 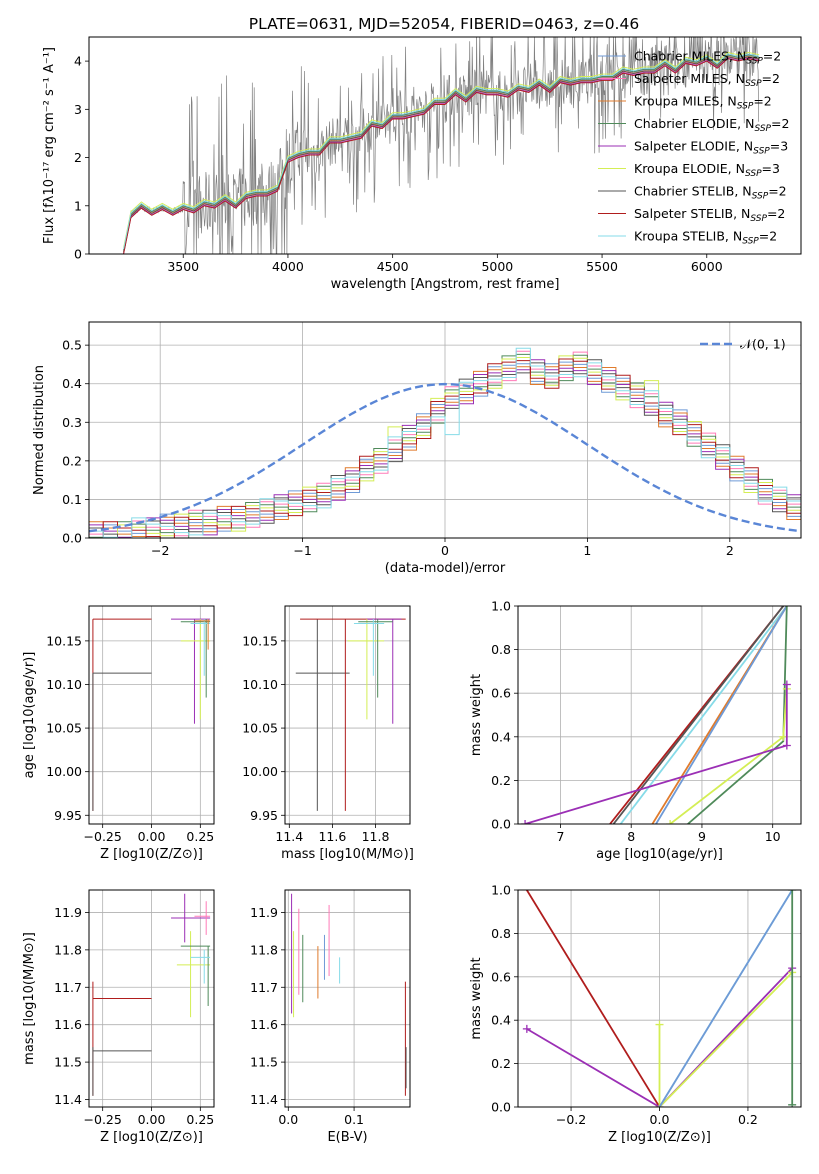 I want to click on mw-age-chabrier-miles, so click(x=721, y=715).